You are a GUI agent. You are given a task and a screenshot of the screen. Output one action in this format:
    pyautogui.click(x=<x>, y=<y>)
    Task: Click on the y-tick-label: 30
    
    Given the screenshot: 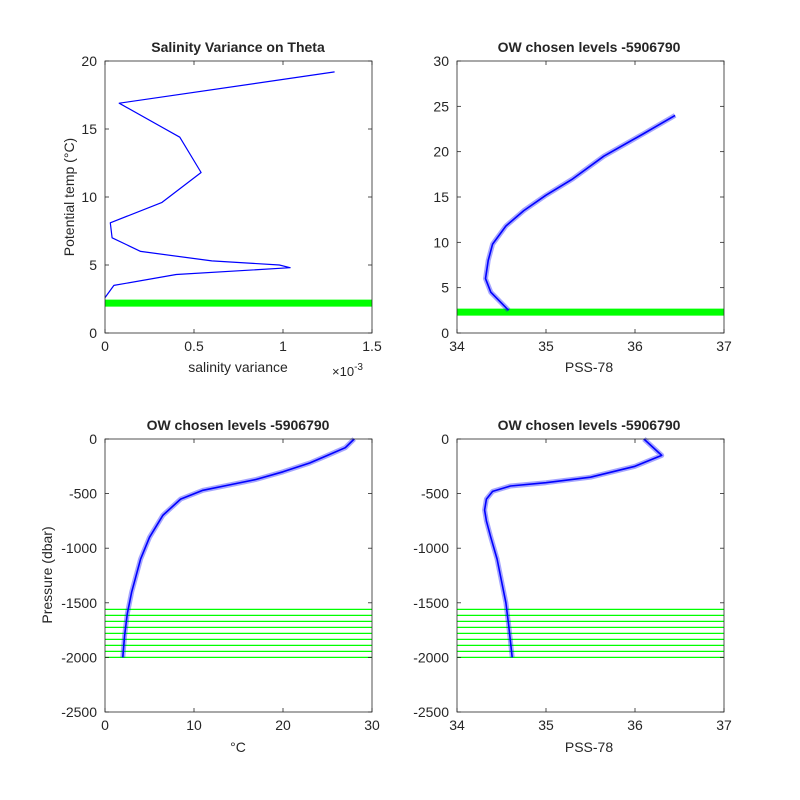 What is the action you would take?
    pyautogui.click(x=441, y=61)
    